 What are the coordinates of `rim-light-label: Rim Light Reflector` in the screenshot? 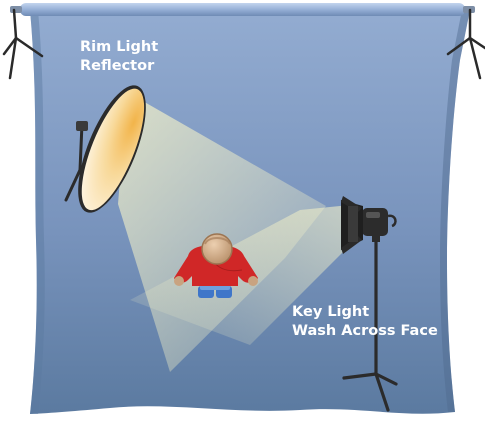 It's located at (119, 57).